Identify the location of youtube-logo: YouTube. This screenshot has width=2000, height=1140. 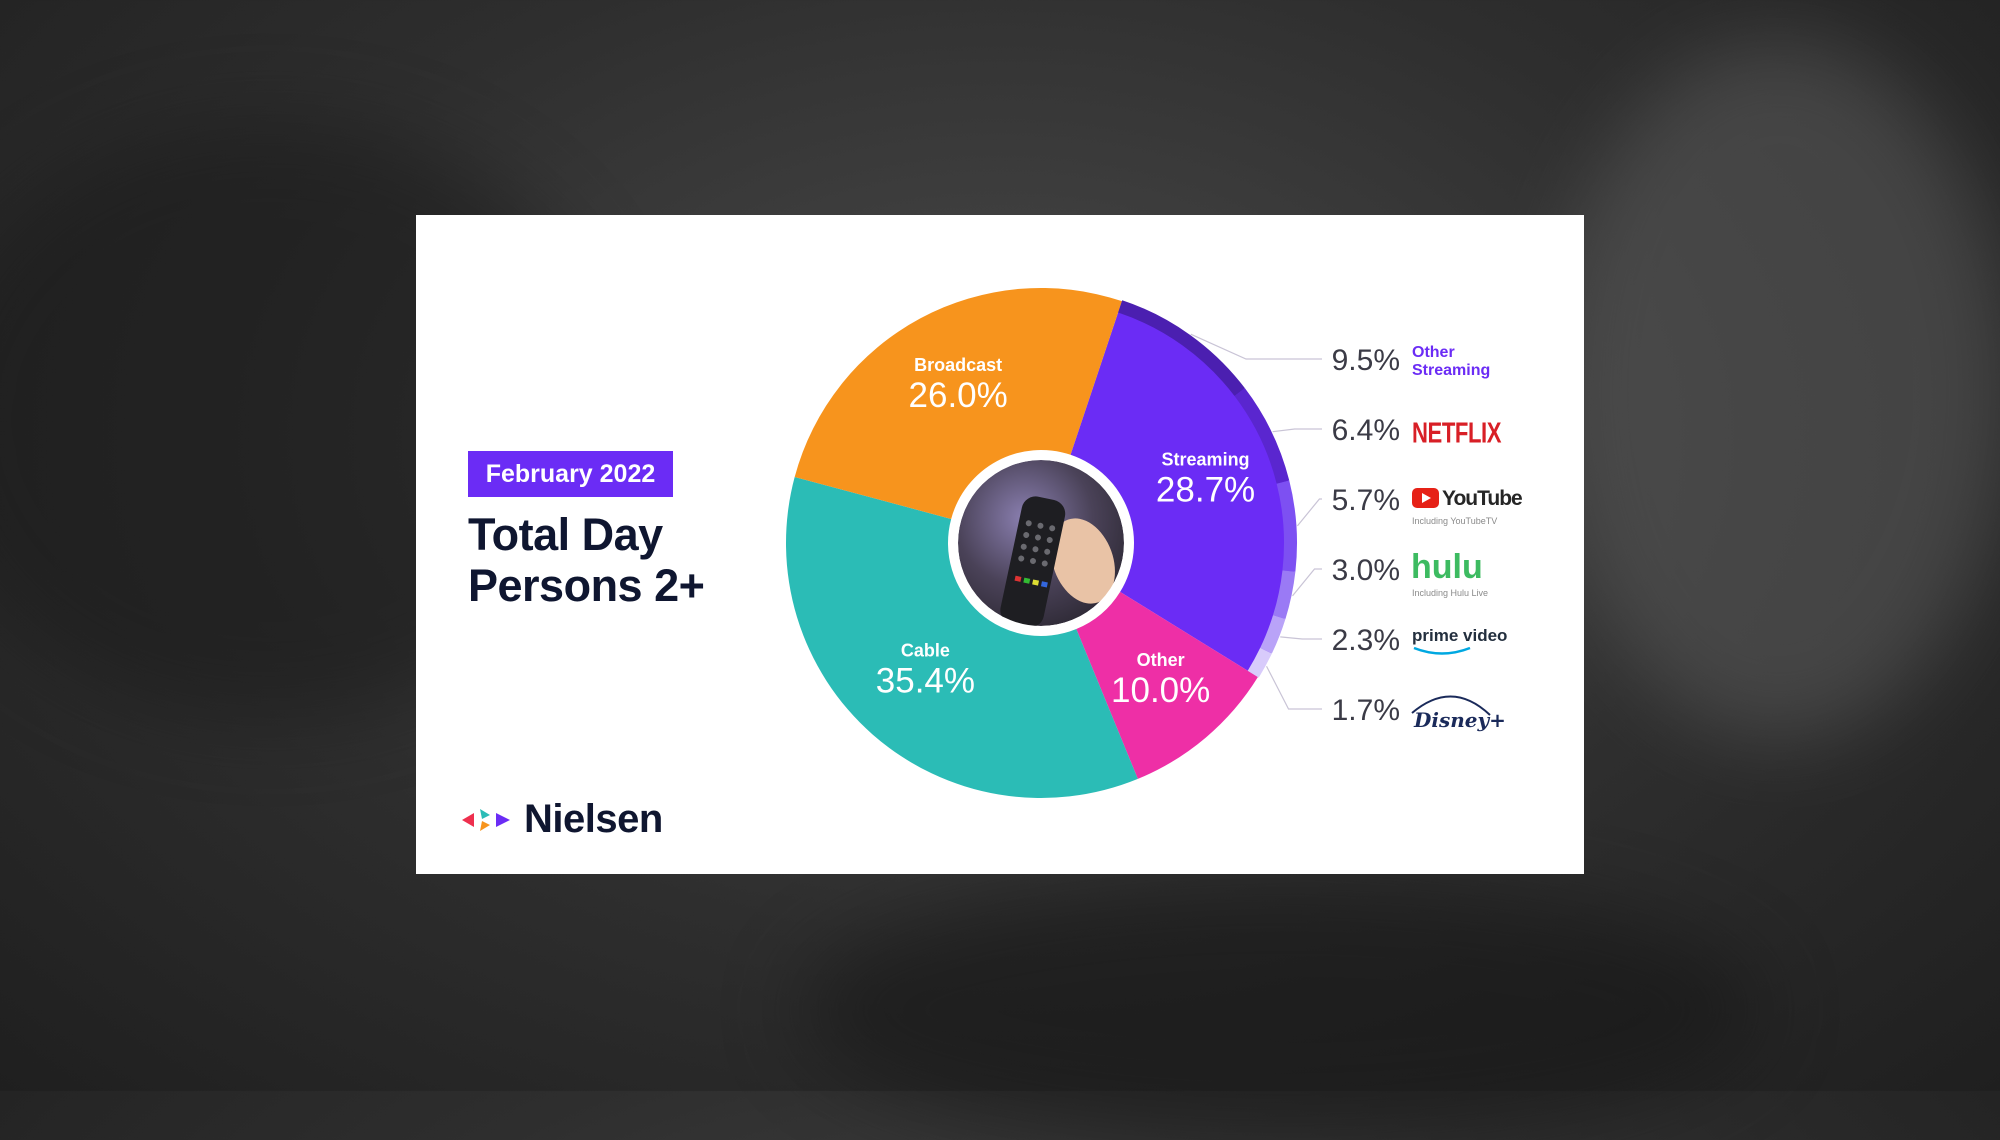
(1482, 498).